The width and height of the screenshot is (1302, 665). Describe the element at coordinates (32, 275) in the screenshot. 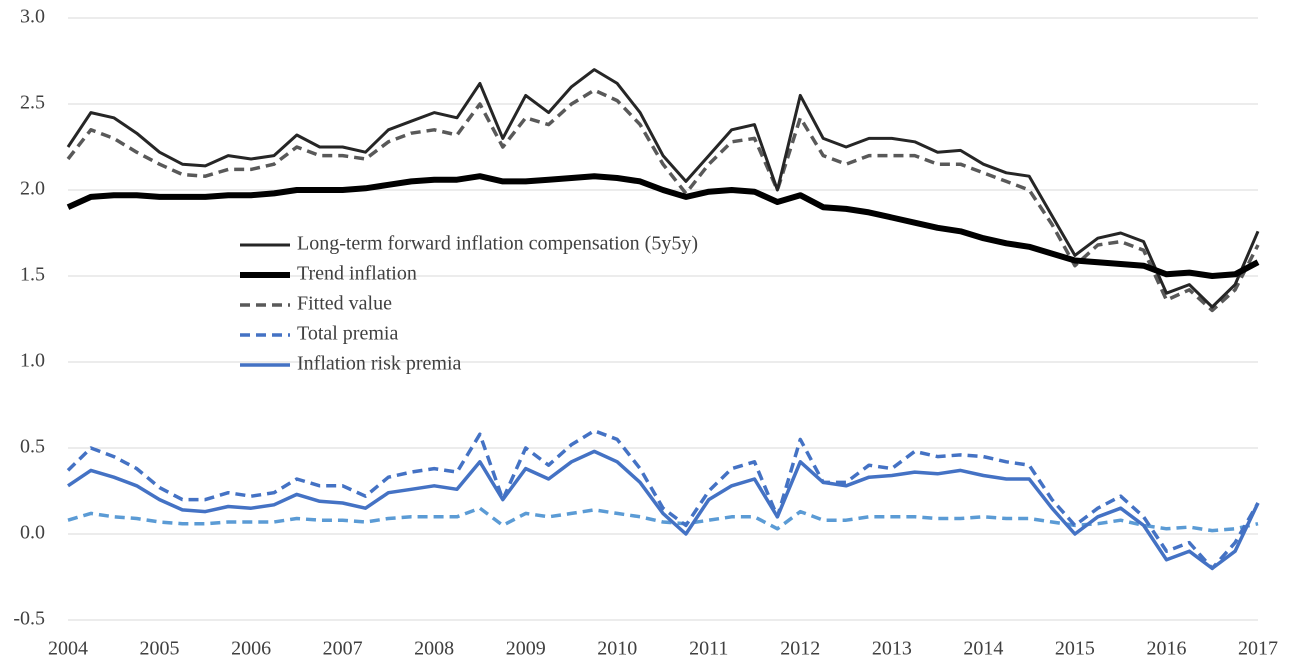

I see `y-tick-label: 1.5` at that location.